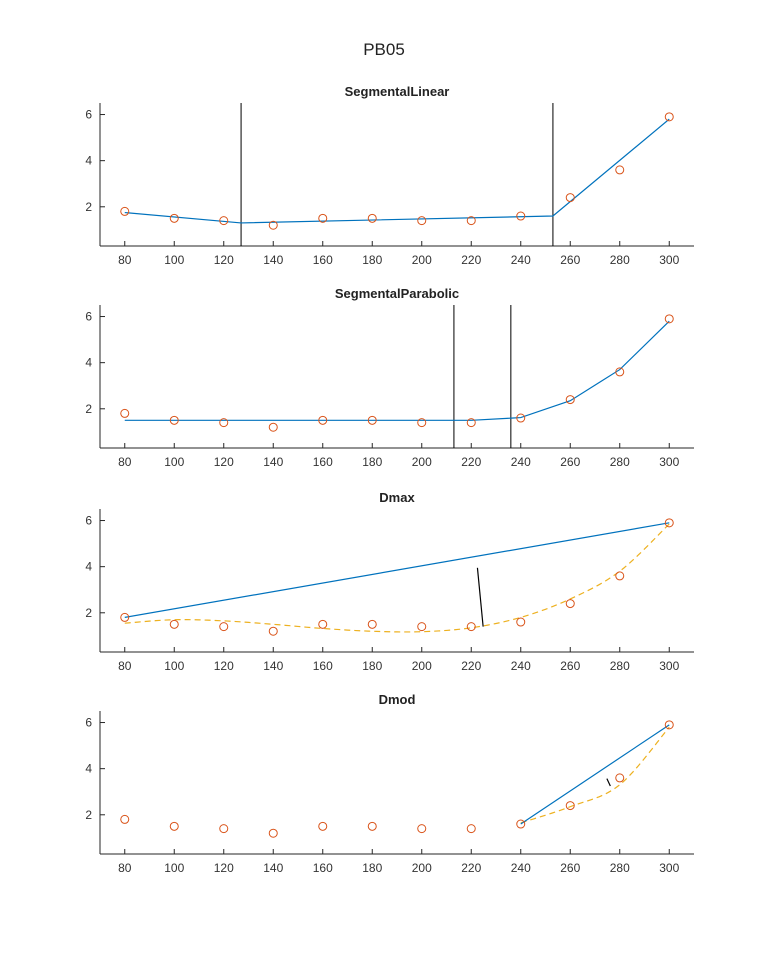  What do you see at coordinates (397, 91) in the screenshot?
I see `panel-title: SegmentalLinear` at bounding box center [397, 91].